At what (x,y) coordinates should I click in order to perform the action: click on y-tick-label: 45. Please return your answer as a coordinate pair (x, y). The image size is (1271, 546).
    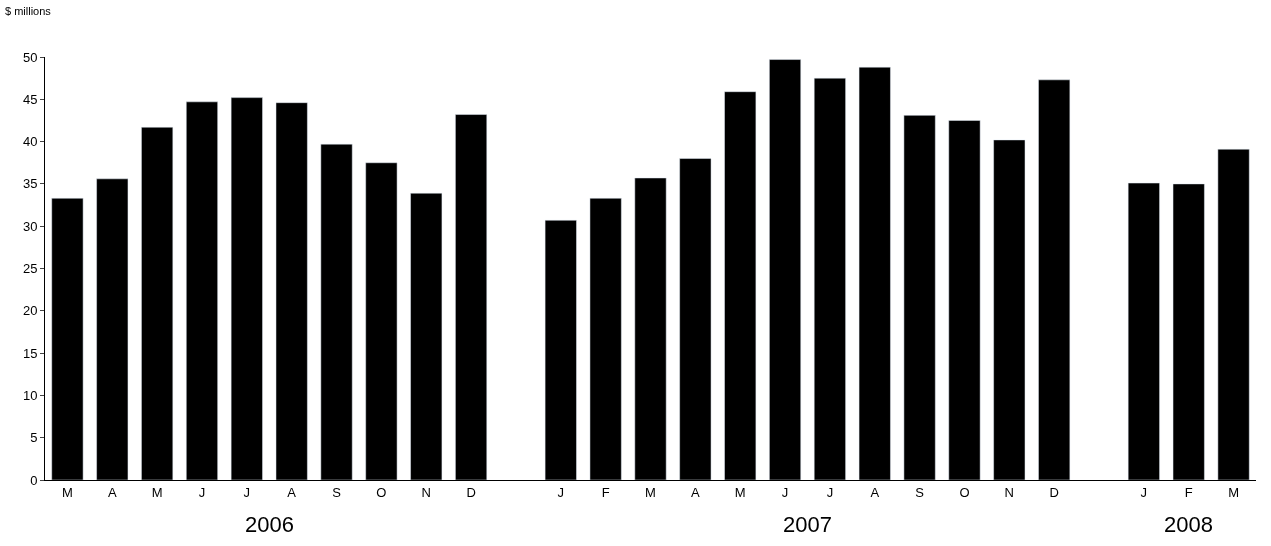
    Looking at the image, I should click on (30, 99).